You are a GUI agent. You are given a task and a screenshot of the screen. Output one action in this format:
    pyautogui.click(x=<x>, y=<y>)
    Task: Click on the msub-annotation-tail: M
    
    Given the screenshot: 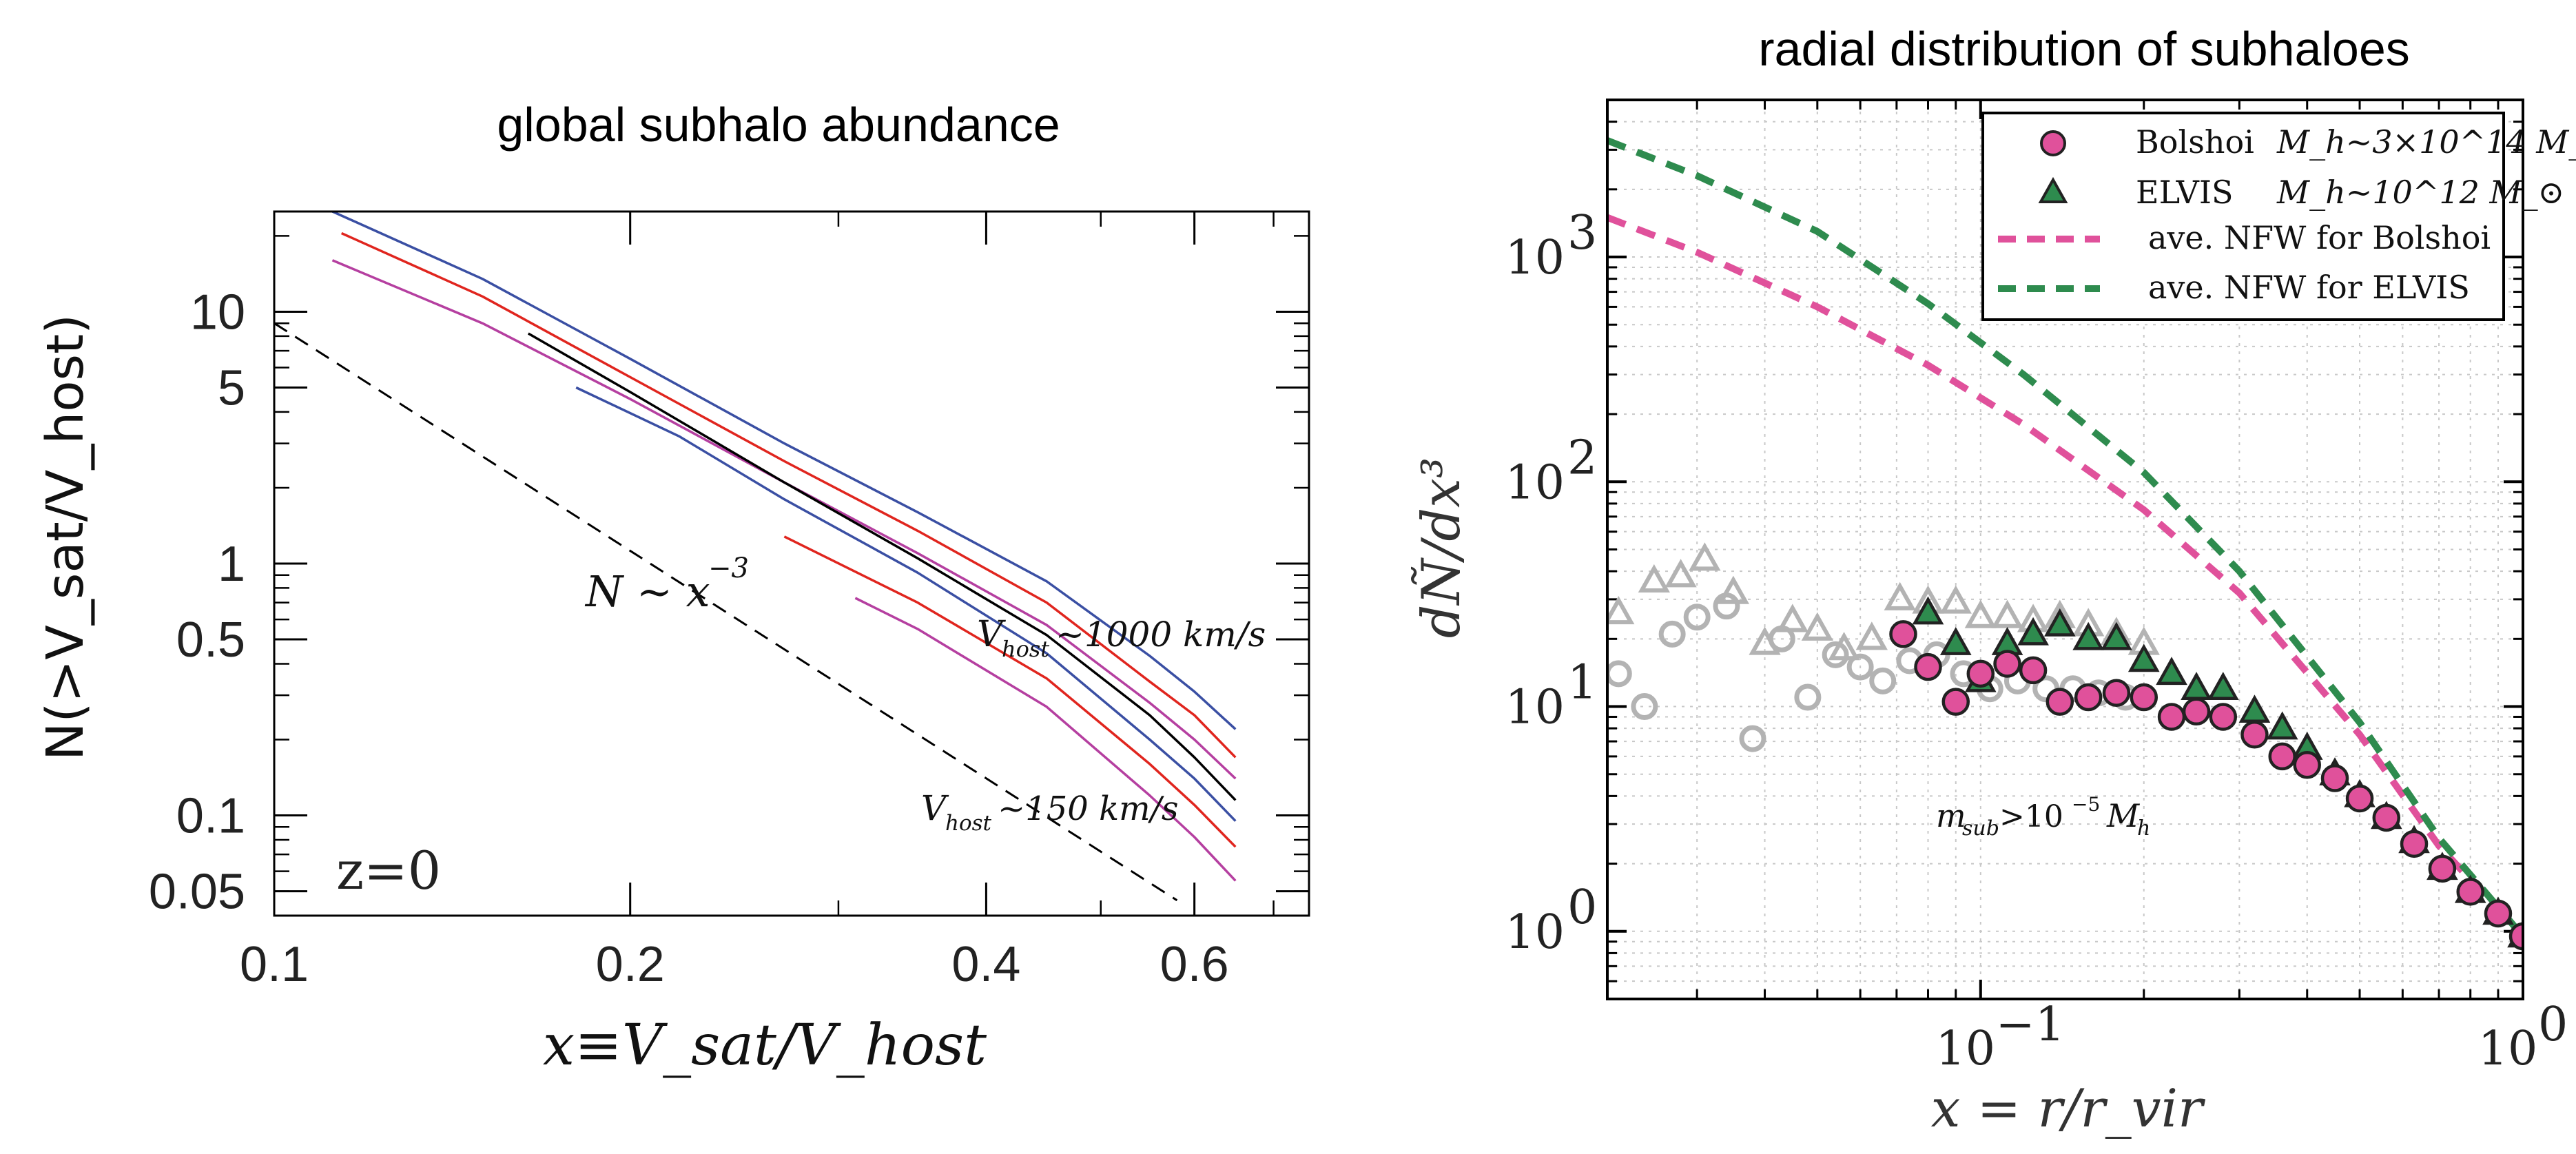 What is the action you would take?
    pyautogui.click(x=2123, y=815)
    